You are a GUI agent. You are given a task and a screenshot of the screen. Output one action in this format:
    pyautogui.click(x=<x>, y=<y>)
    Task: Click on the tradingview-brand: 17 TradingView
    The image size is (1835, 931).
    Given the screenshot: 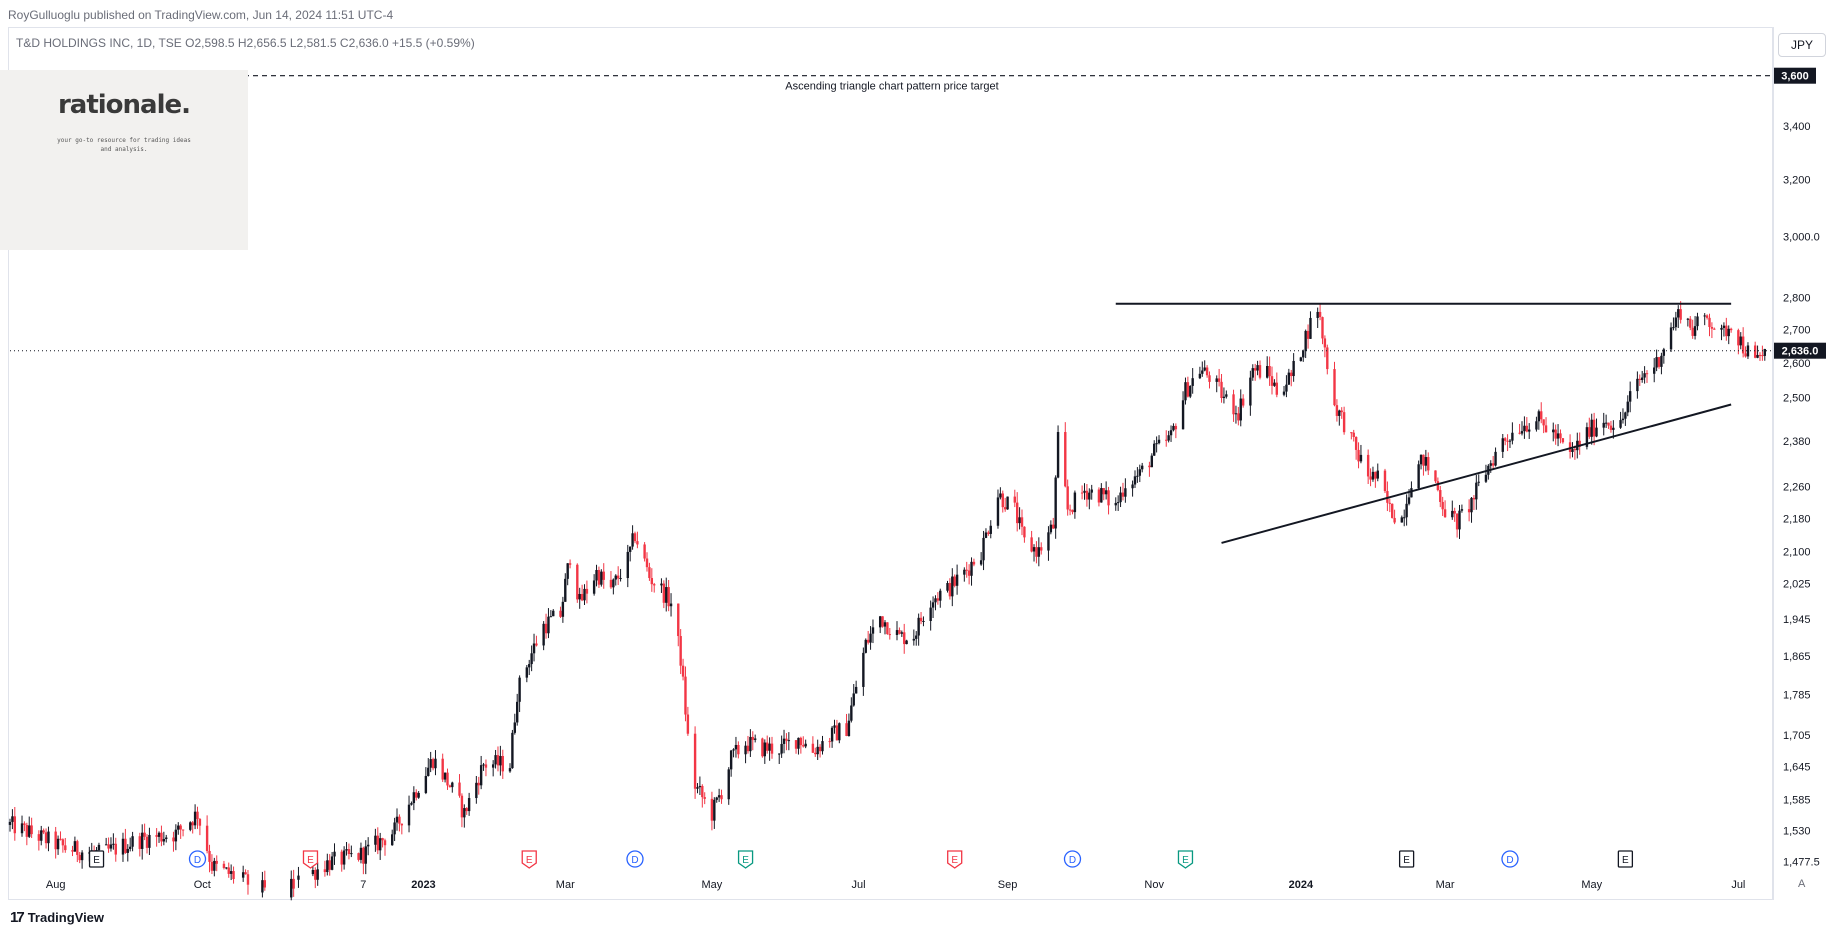 What is the action you would take?
    pyautogui.click(x=57, y=917)
    